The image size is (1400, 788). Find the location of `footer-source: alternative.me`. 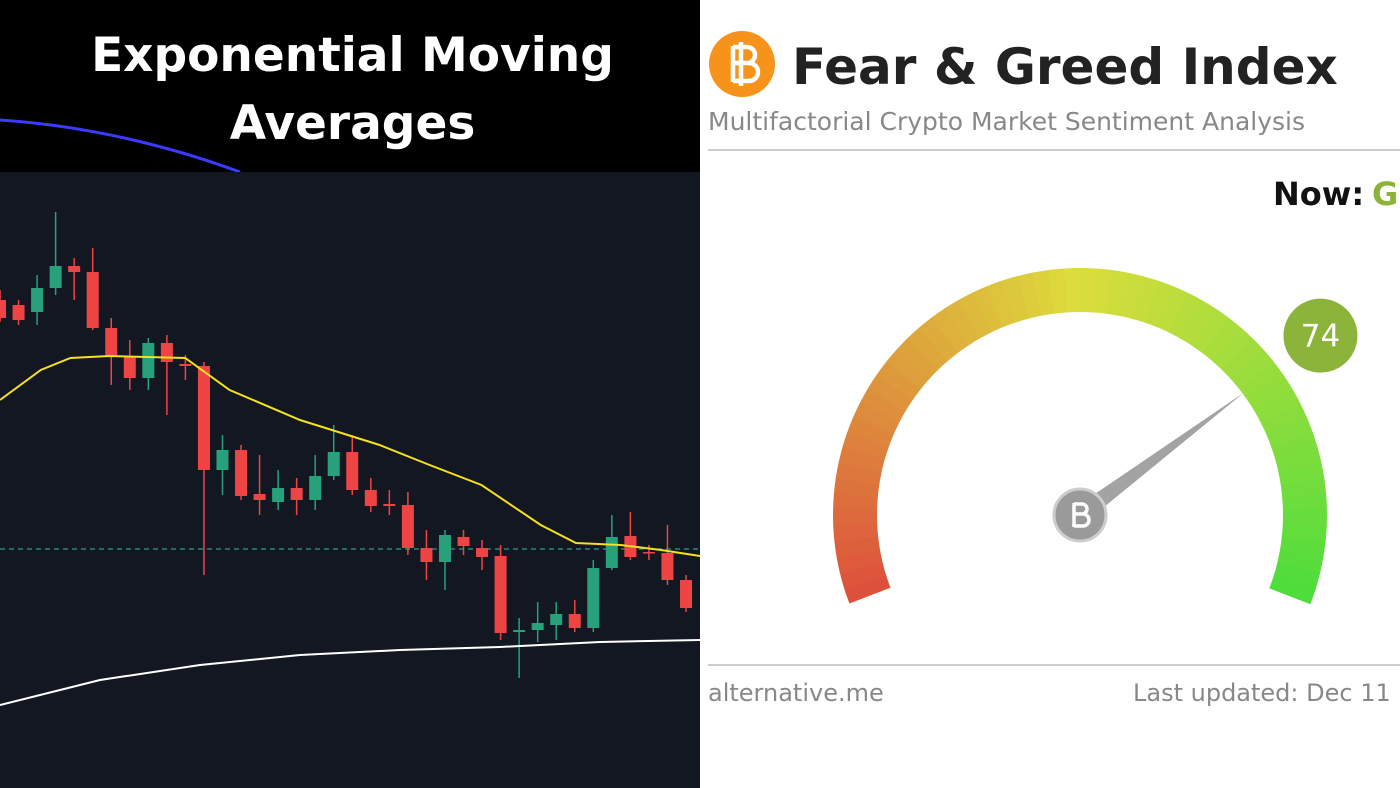

footer-source: alternative.me is located at coordinates (796, 693).